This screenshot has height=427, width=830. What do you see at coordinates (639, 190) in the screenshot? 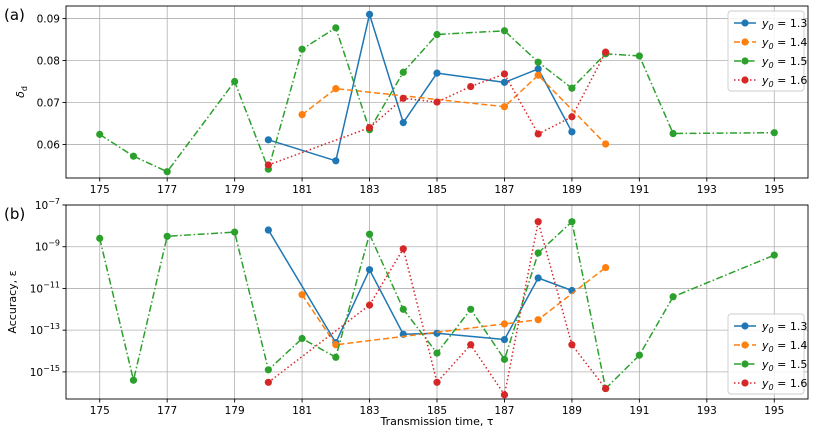
I see `x-tick-label: 191` at bounding box center [639, 190].